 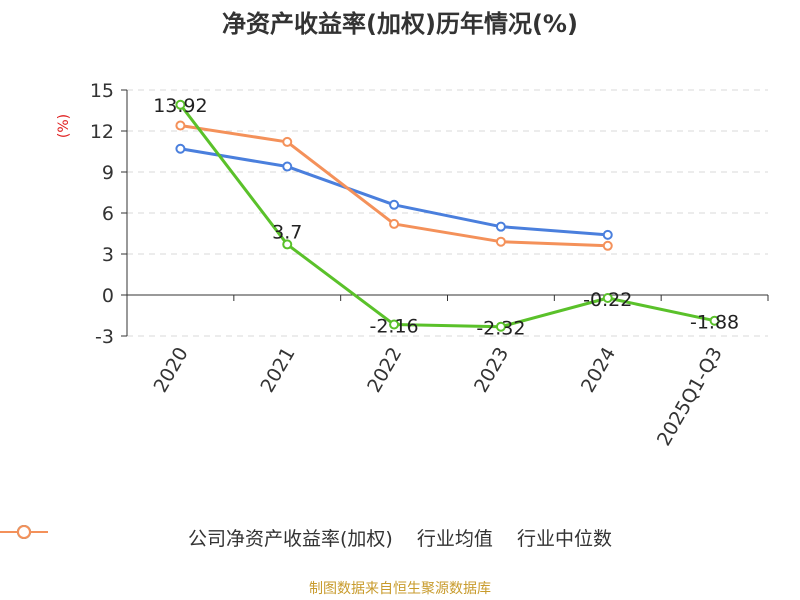 What do you see at coordinates (491, 369) in the screenshot?
I see `x-tick-label: 2023` at bounding box center [491, 369].